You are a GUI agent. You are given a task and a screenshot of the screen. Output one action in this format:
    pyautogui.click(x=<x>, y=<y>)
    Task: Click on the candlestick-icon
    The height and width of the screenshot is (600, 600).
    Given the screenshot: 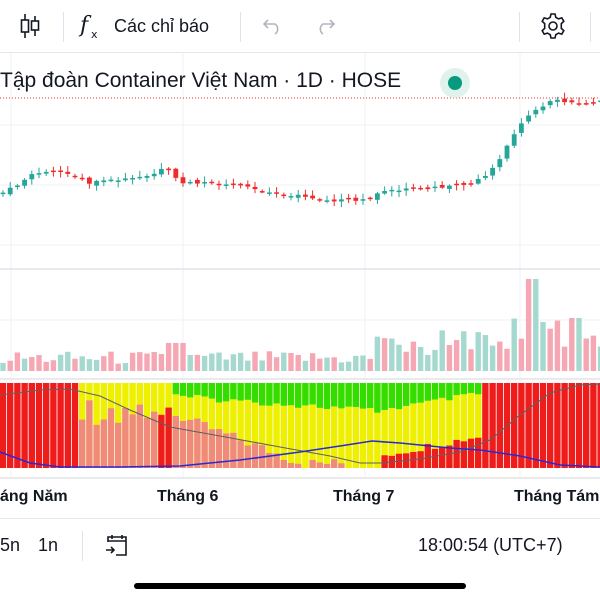 What is the action you would take?
    pyautogui.click(x=30, y=26)
    